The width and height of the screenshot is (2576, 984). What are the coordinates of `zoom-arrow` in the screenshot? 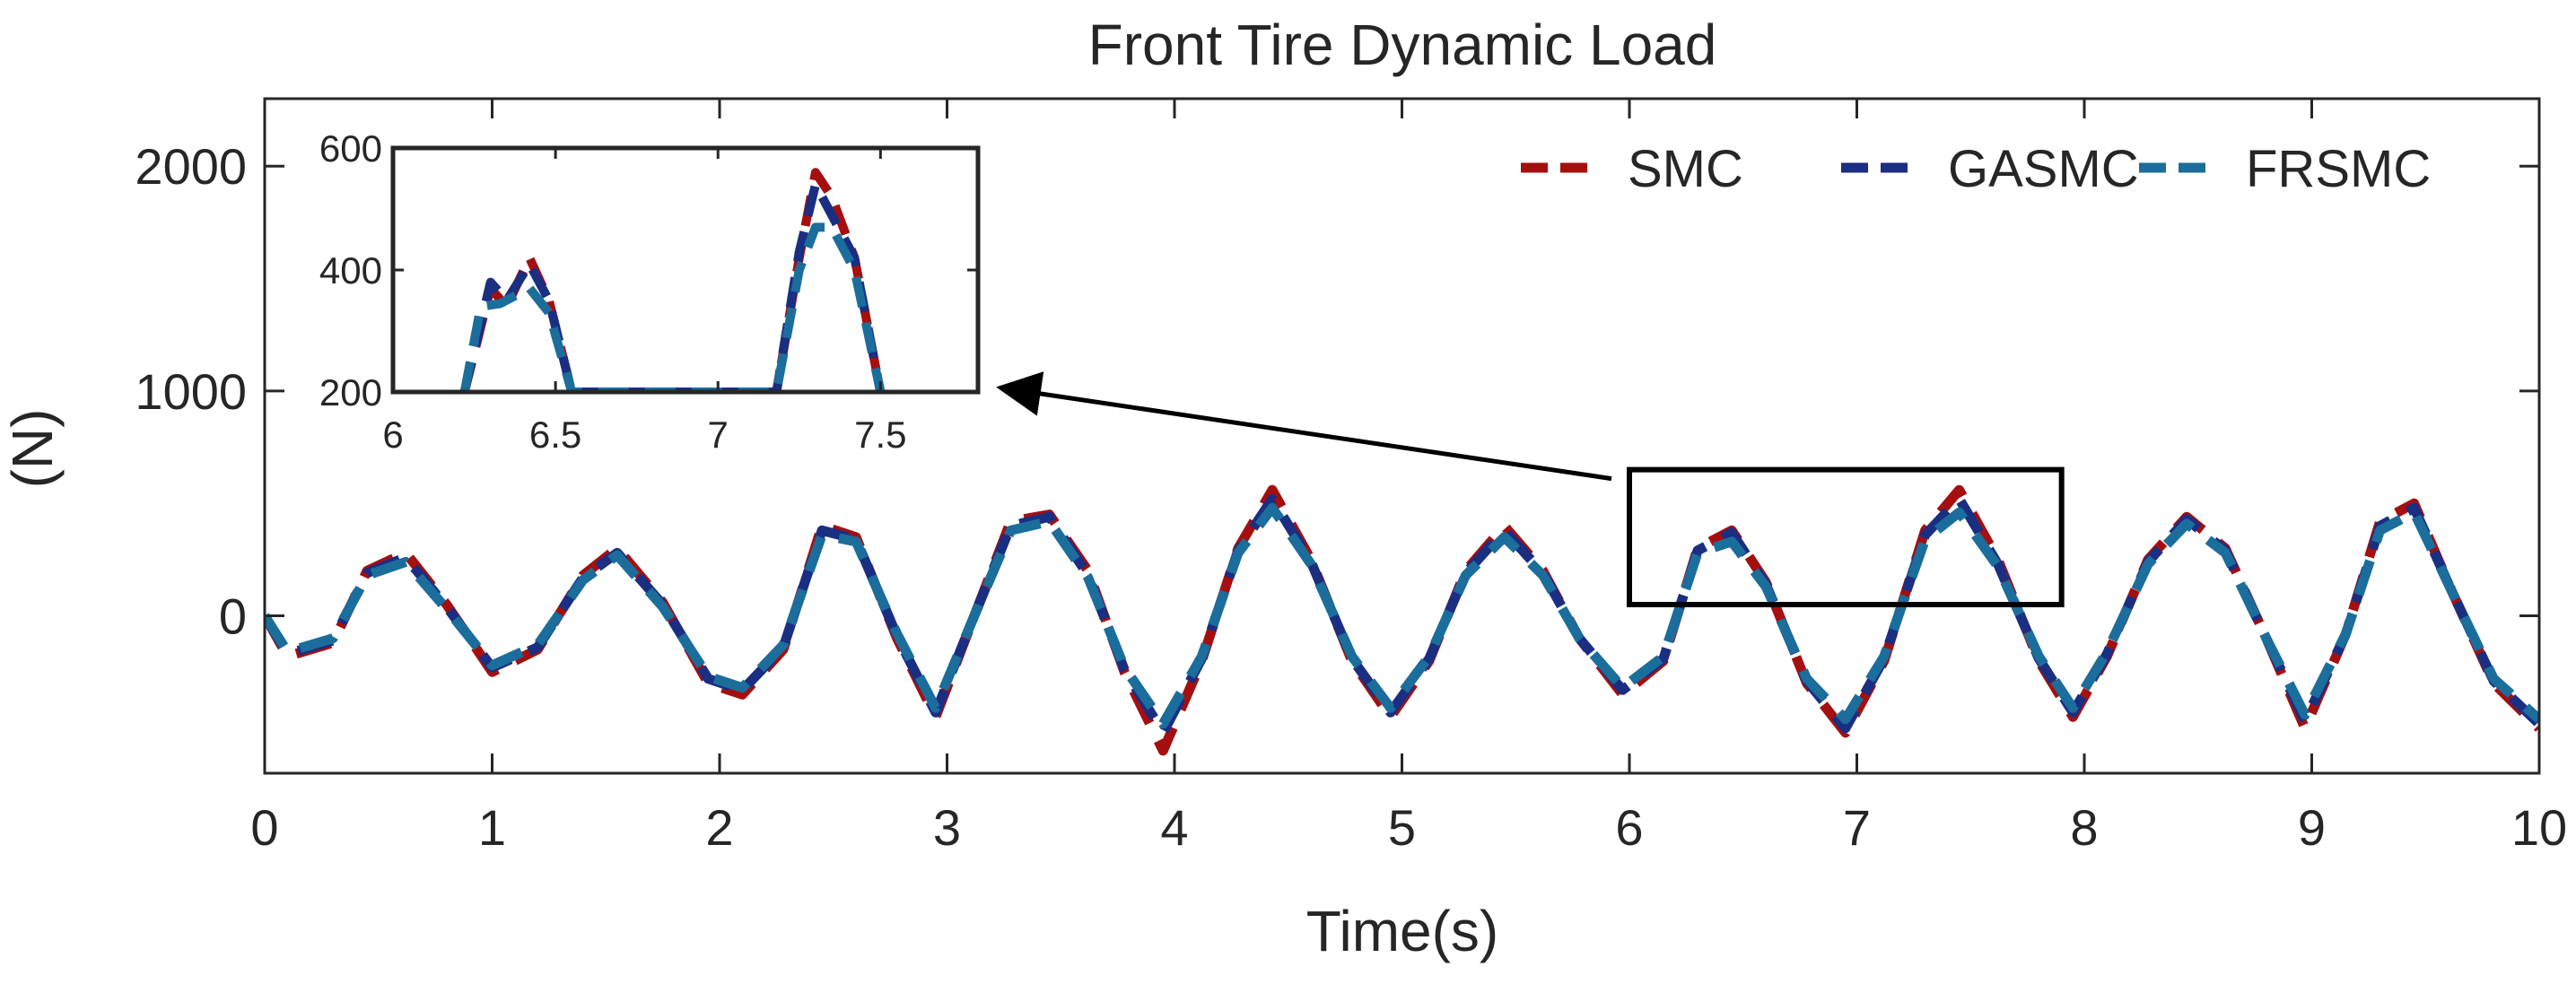 It's located at (1304, 426).